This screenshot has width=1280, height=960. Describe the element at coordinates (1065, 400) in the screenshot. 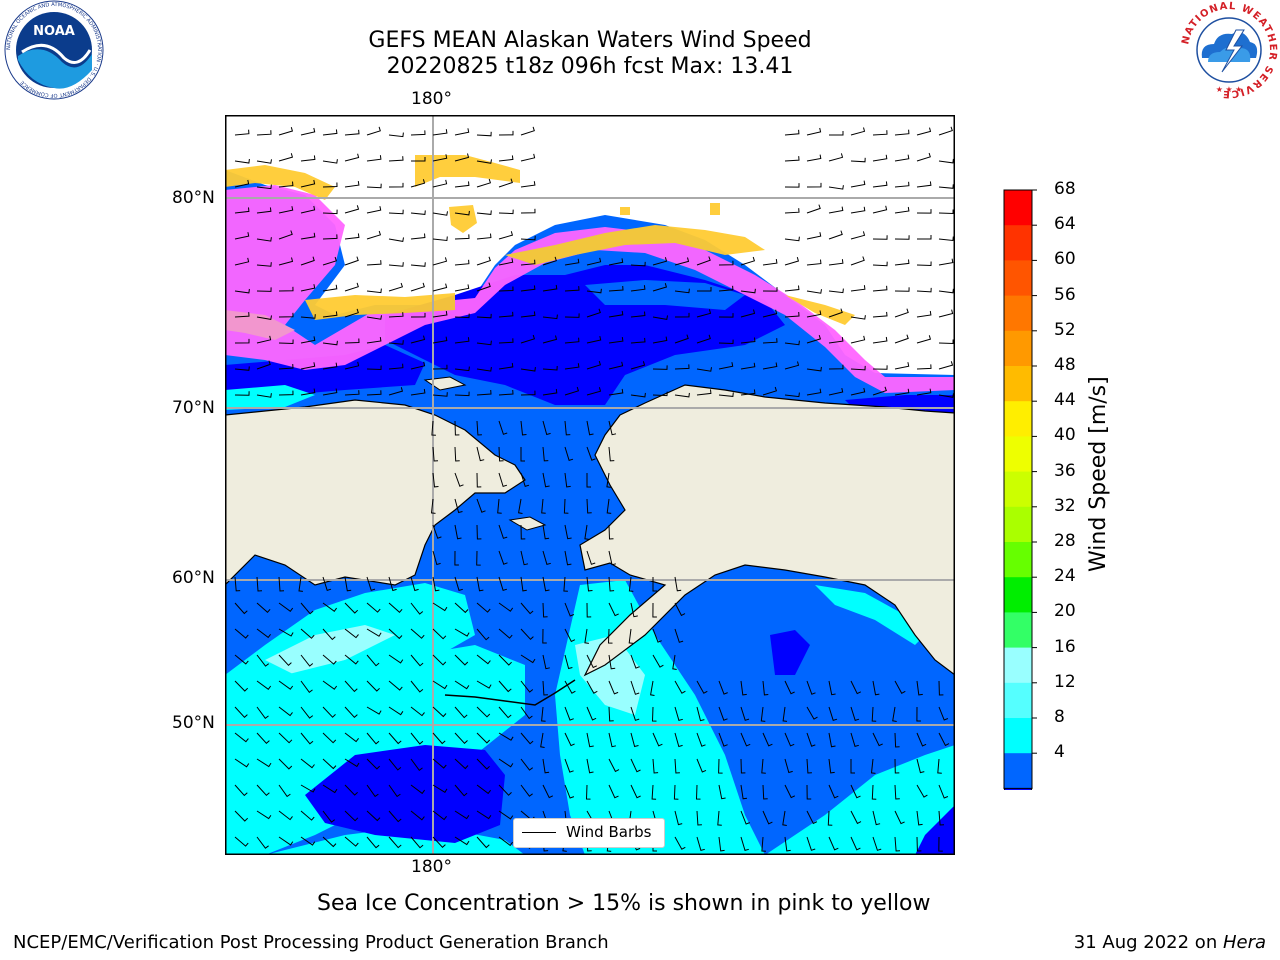

I see `colorbar-tick-label: 44` at that location.